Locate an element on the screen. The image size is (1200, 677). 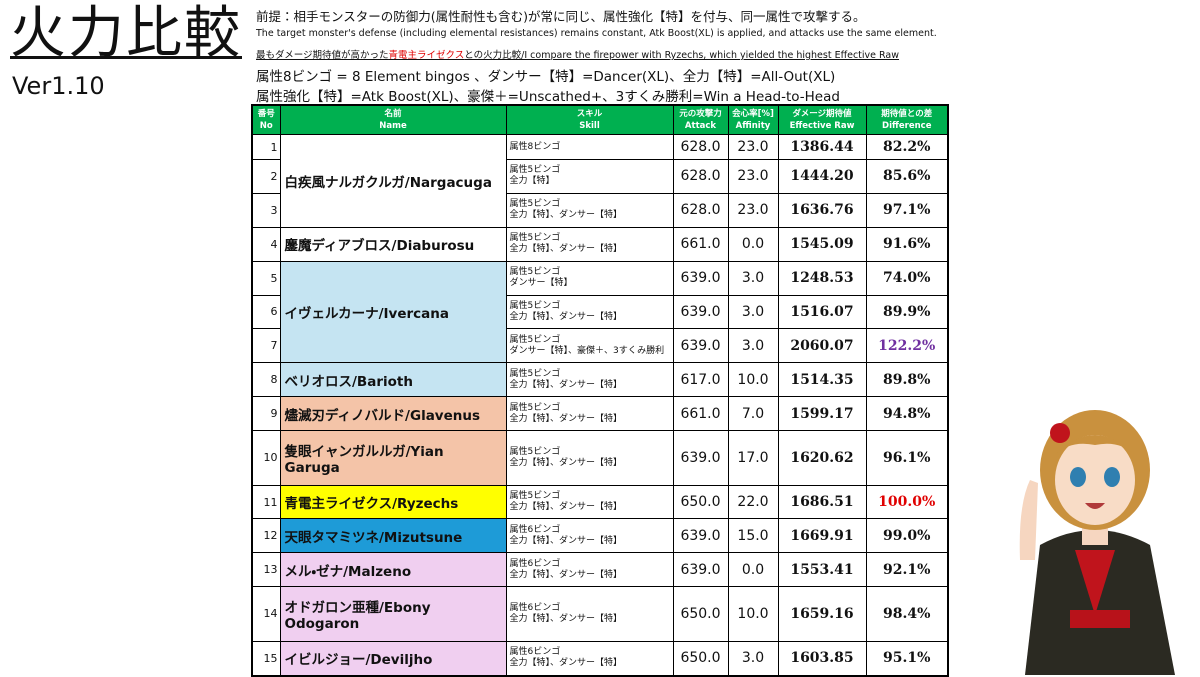
column-header: スキル Skill is located at coordinates (589, 119).